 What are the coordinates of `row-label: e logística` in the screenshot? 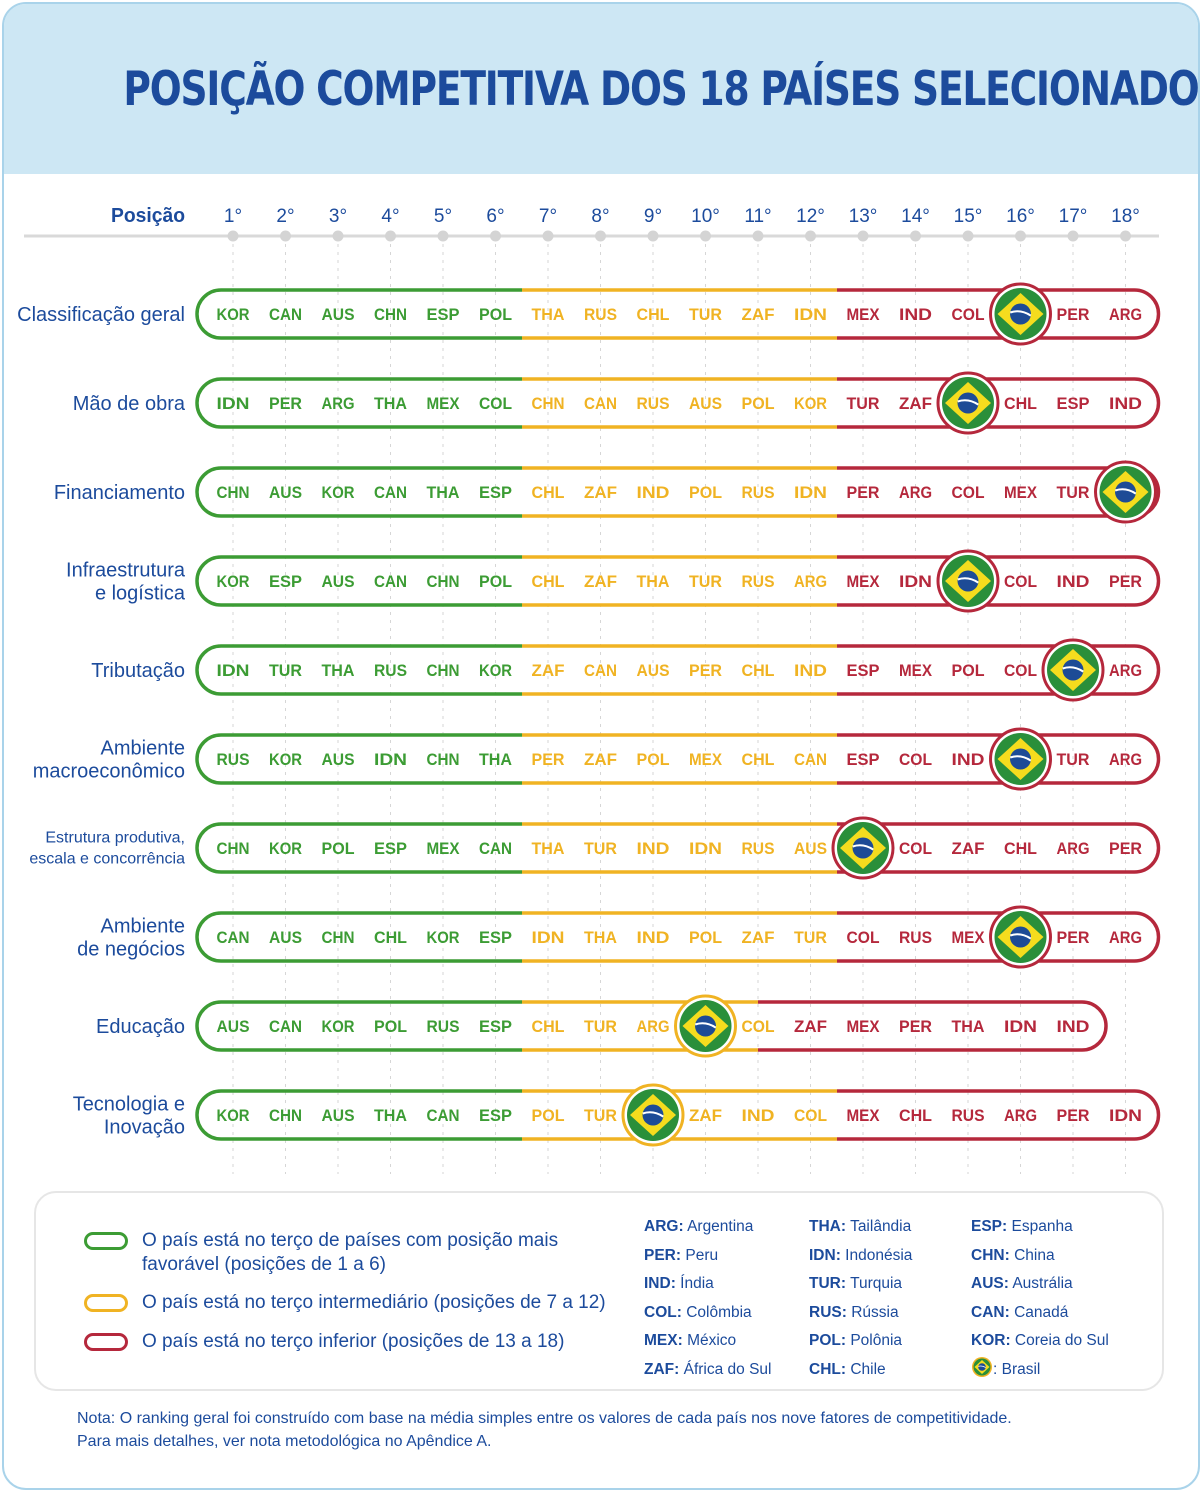 It's located at (140, 594).